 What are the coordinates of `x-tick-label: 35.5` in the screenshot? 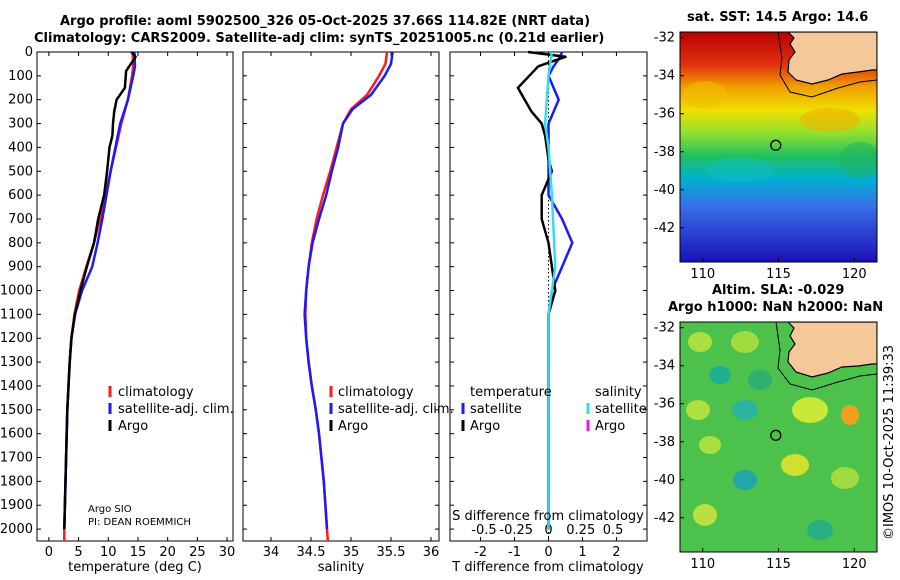 It's located at (391, 552).